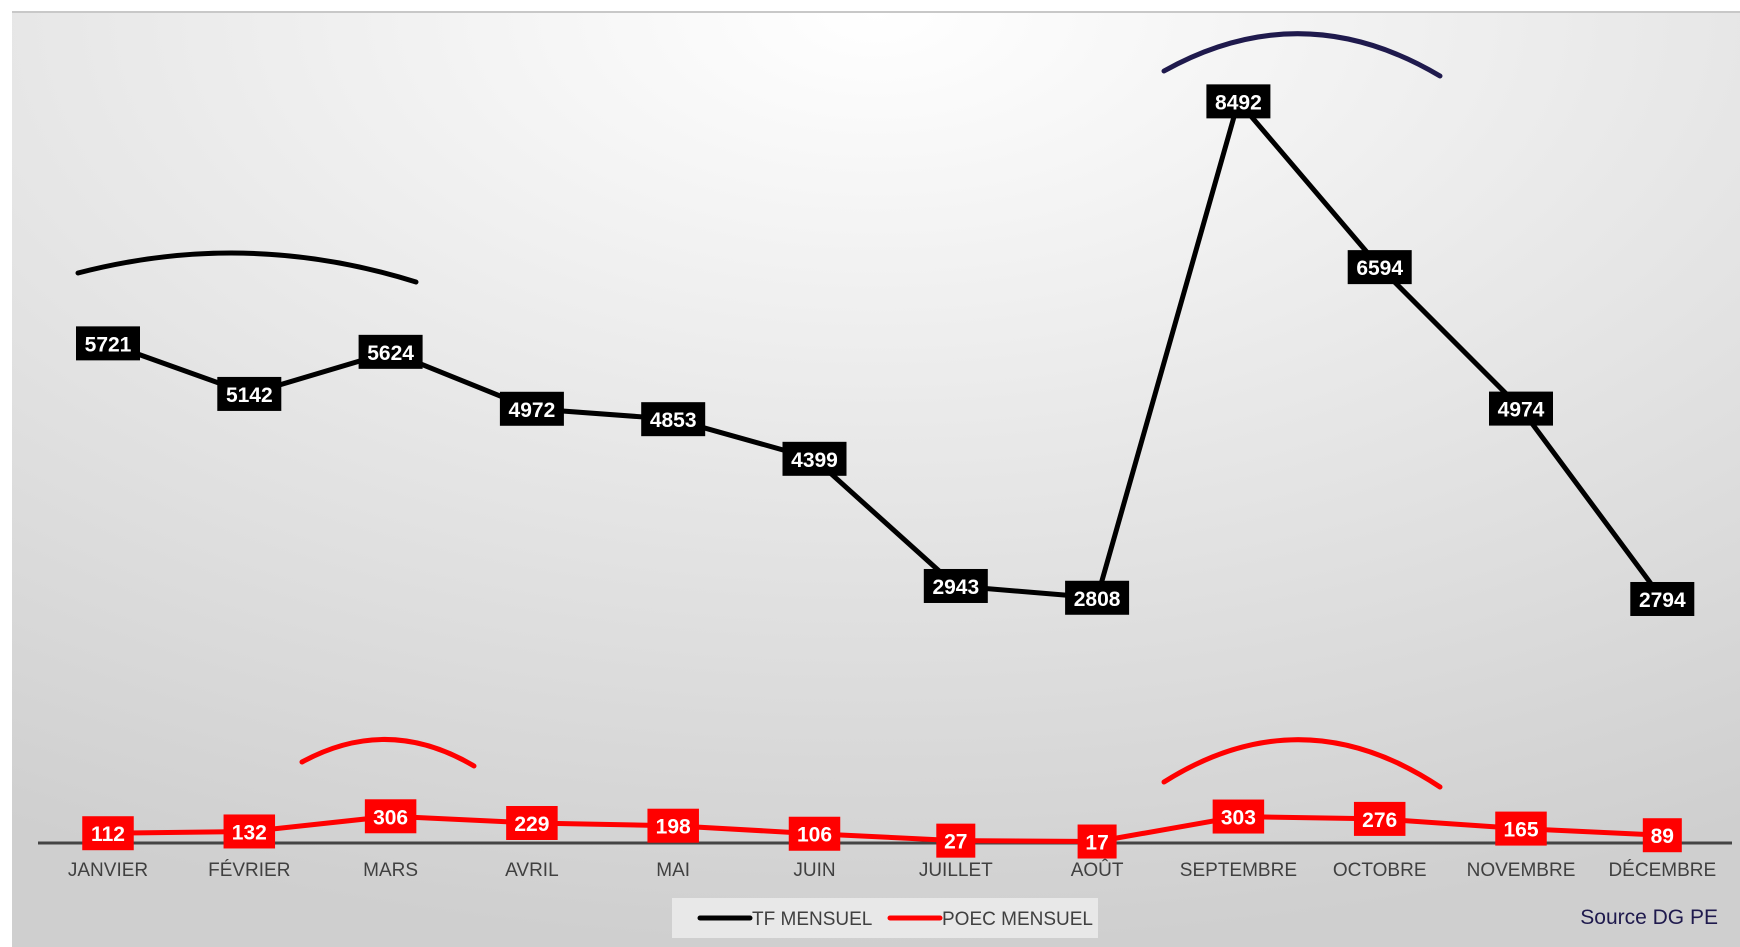 The image size is (1740, 947). I want to click on legend-label: POEC MENSUEL, so click(1017, 919).